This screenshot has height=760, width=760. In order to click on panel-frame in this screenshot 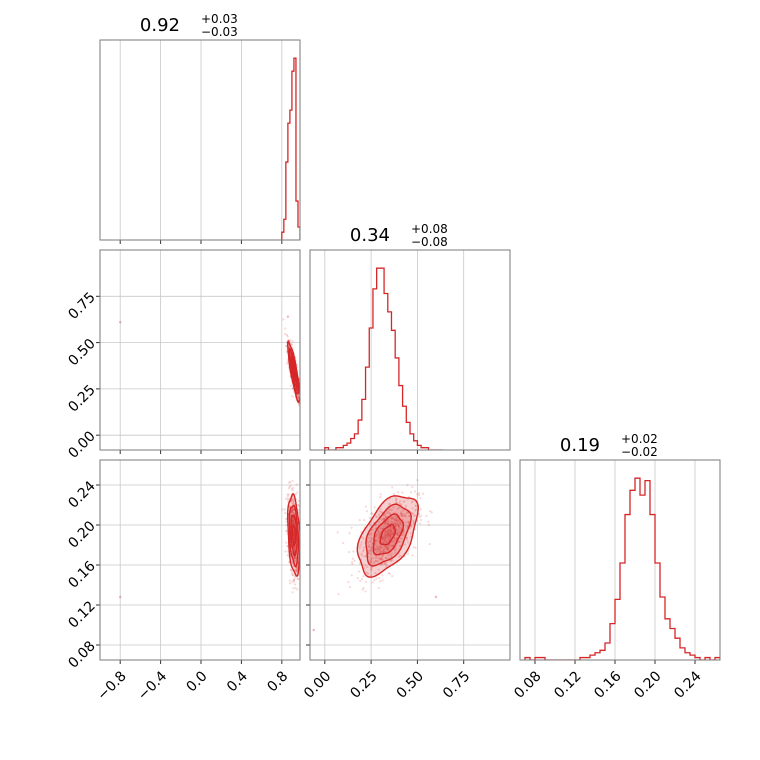, I will do `click(200, 350)`.